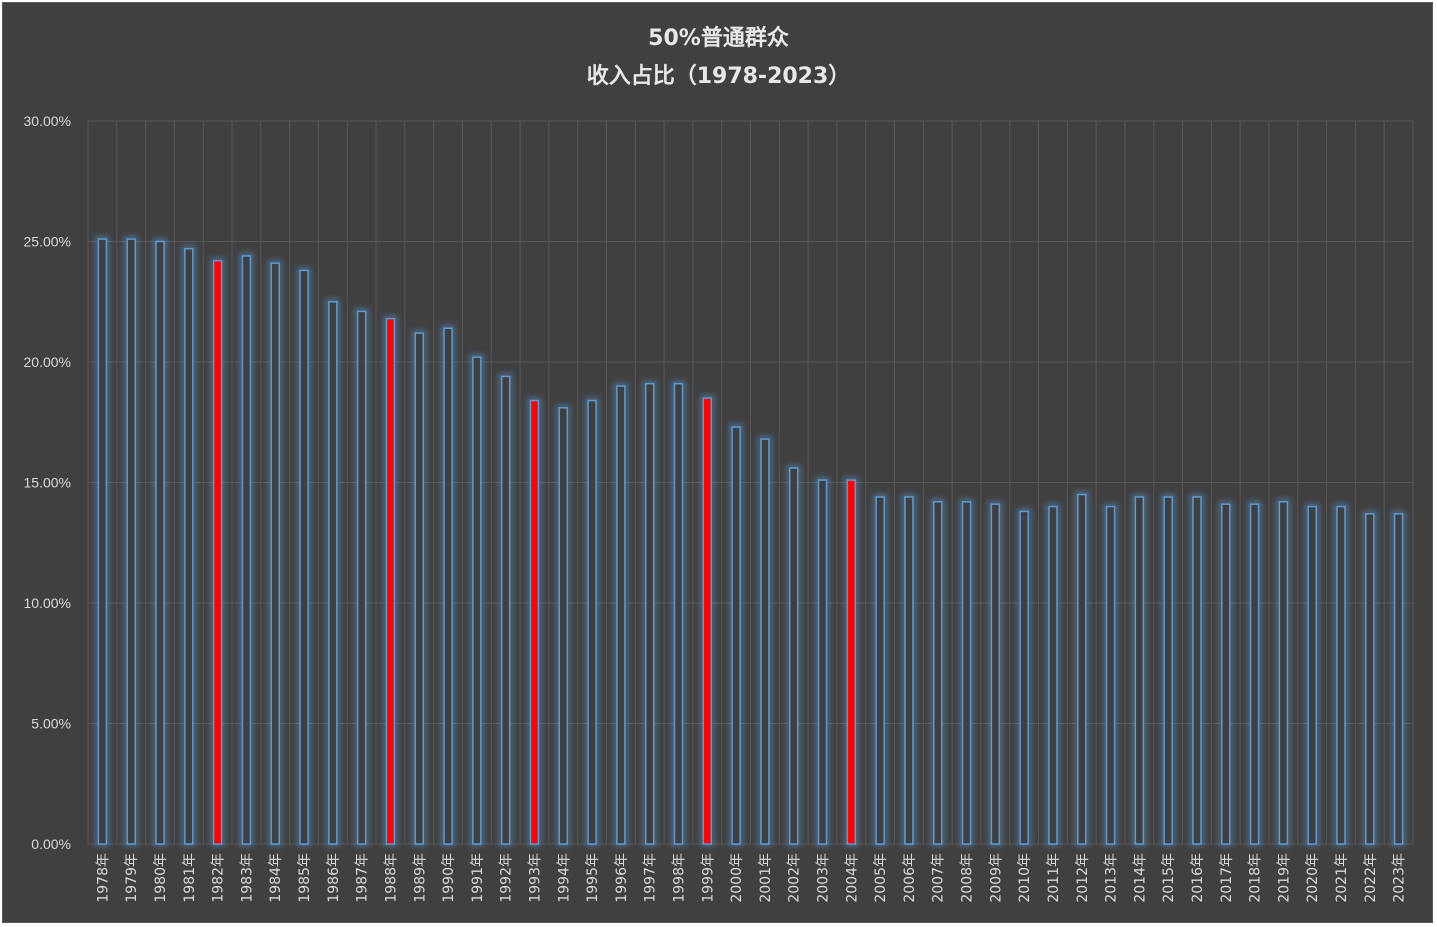 This screenshot has width=1437, height=927. Describe the element at coordinates (507, 878) in the screenshot. I see `x-tick-label: 1992年` at that location.